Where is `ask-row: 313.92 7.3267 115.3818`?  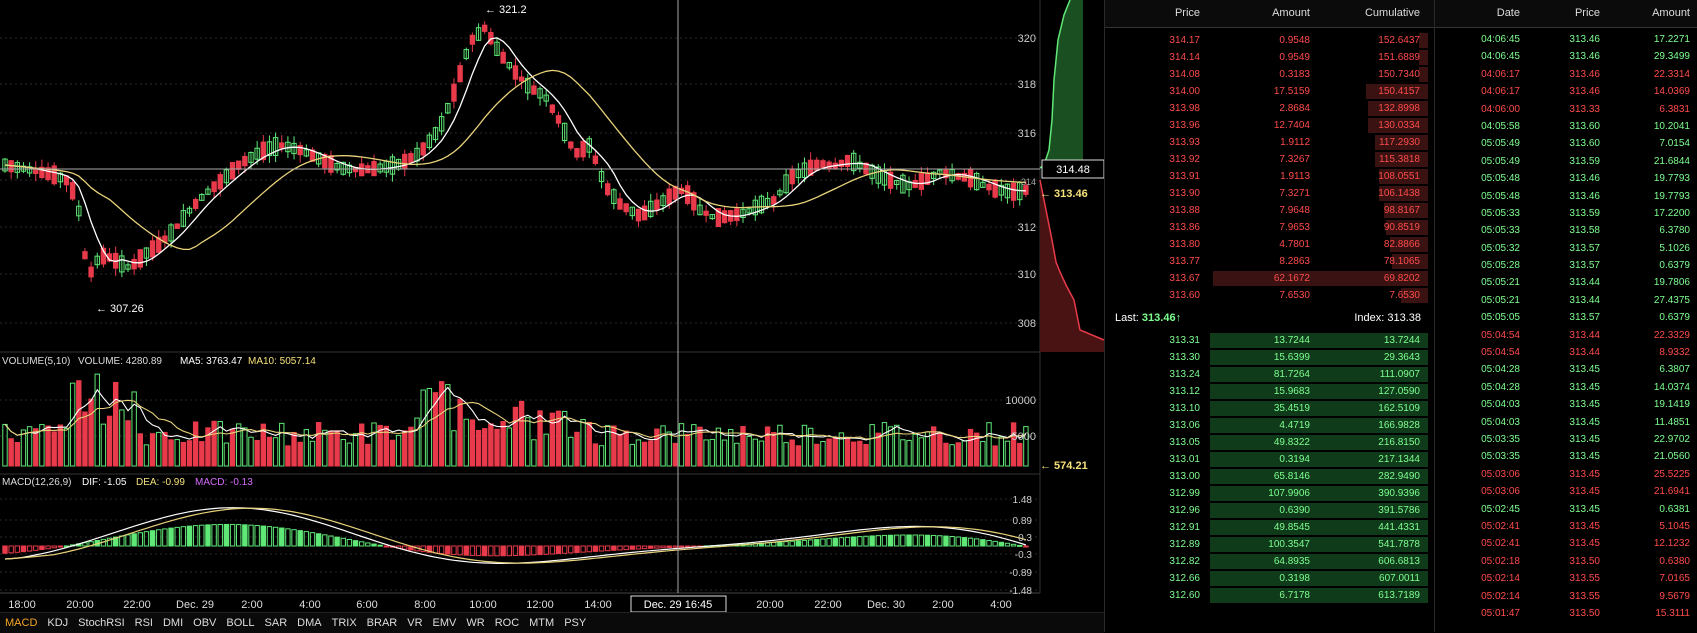 ask-row: 313.92 7.3267 115.3818 is located at coordinates (1270, 159).